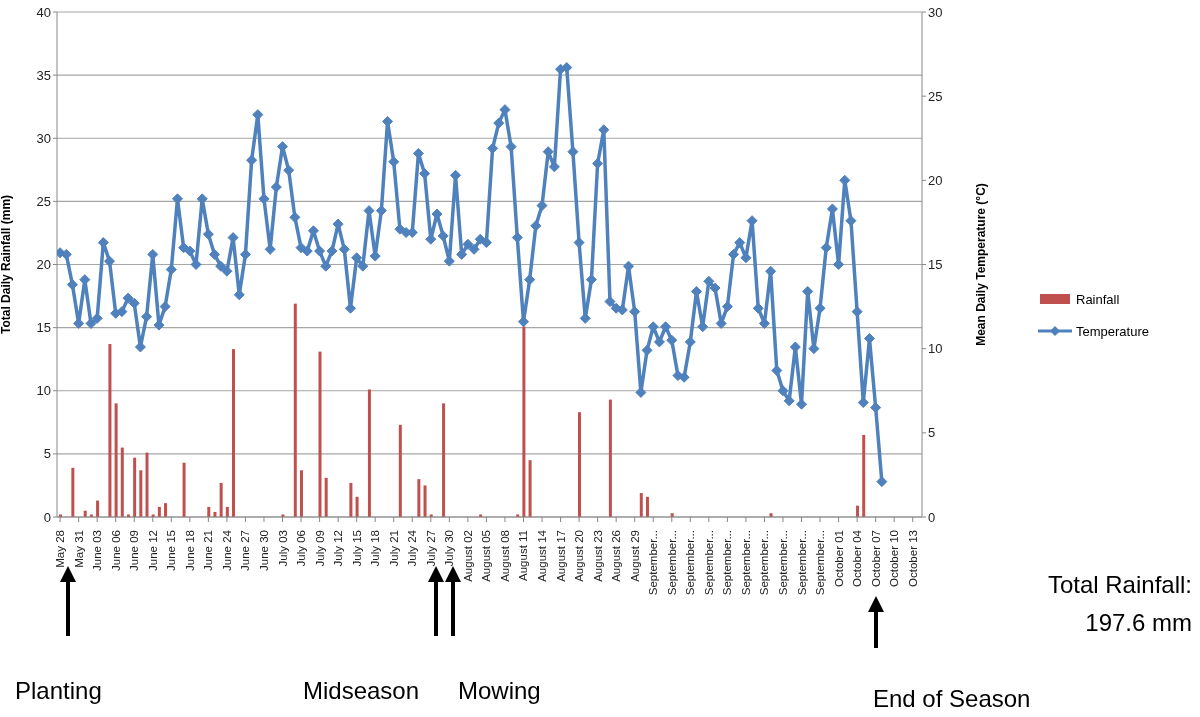 This screenshot has width=1200, height=717. I want to click on x-tick-label: July 12, so click(338, 548).